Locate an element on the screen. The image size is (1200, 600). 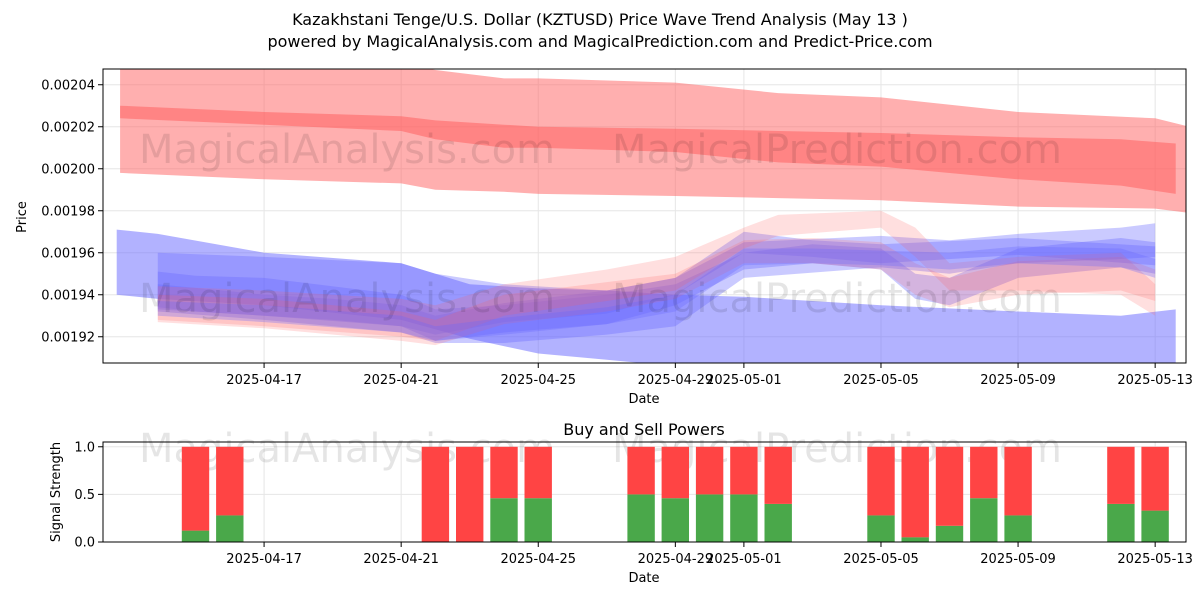
price-x-tick-label: 2025-05-01 is located at coordinates (744, 380).